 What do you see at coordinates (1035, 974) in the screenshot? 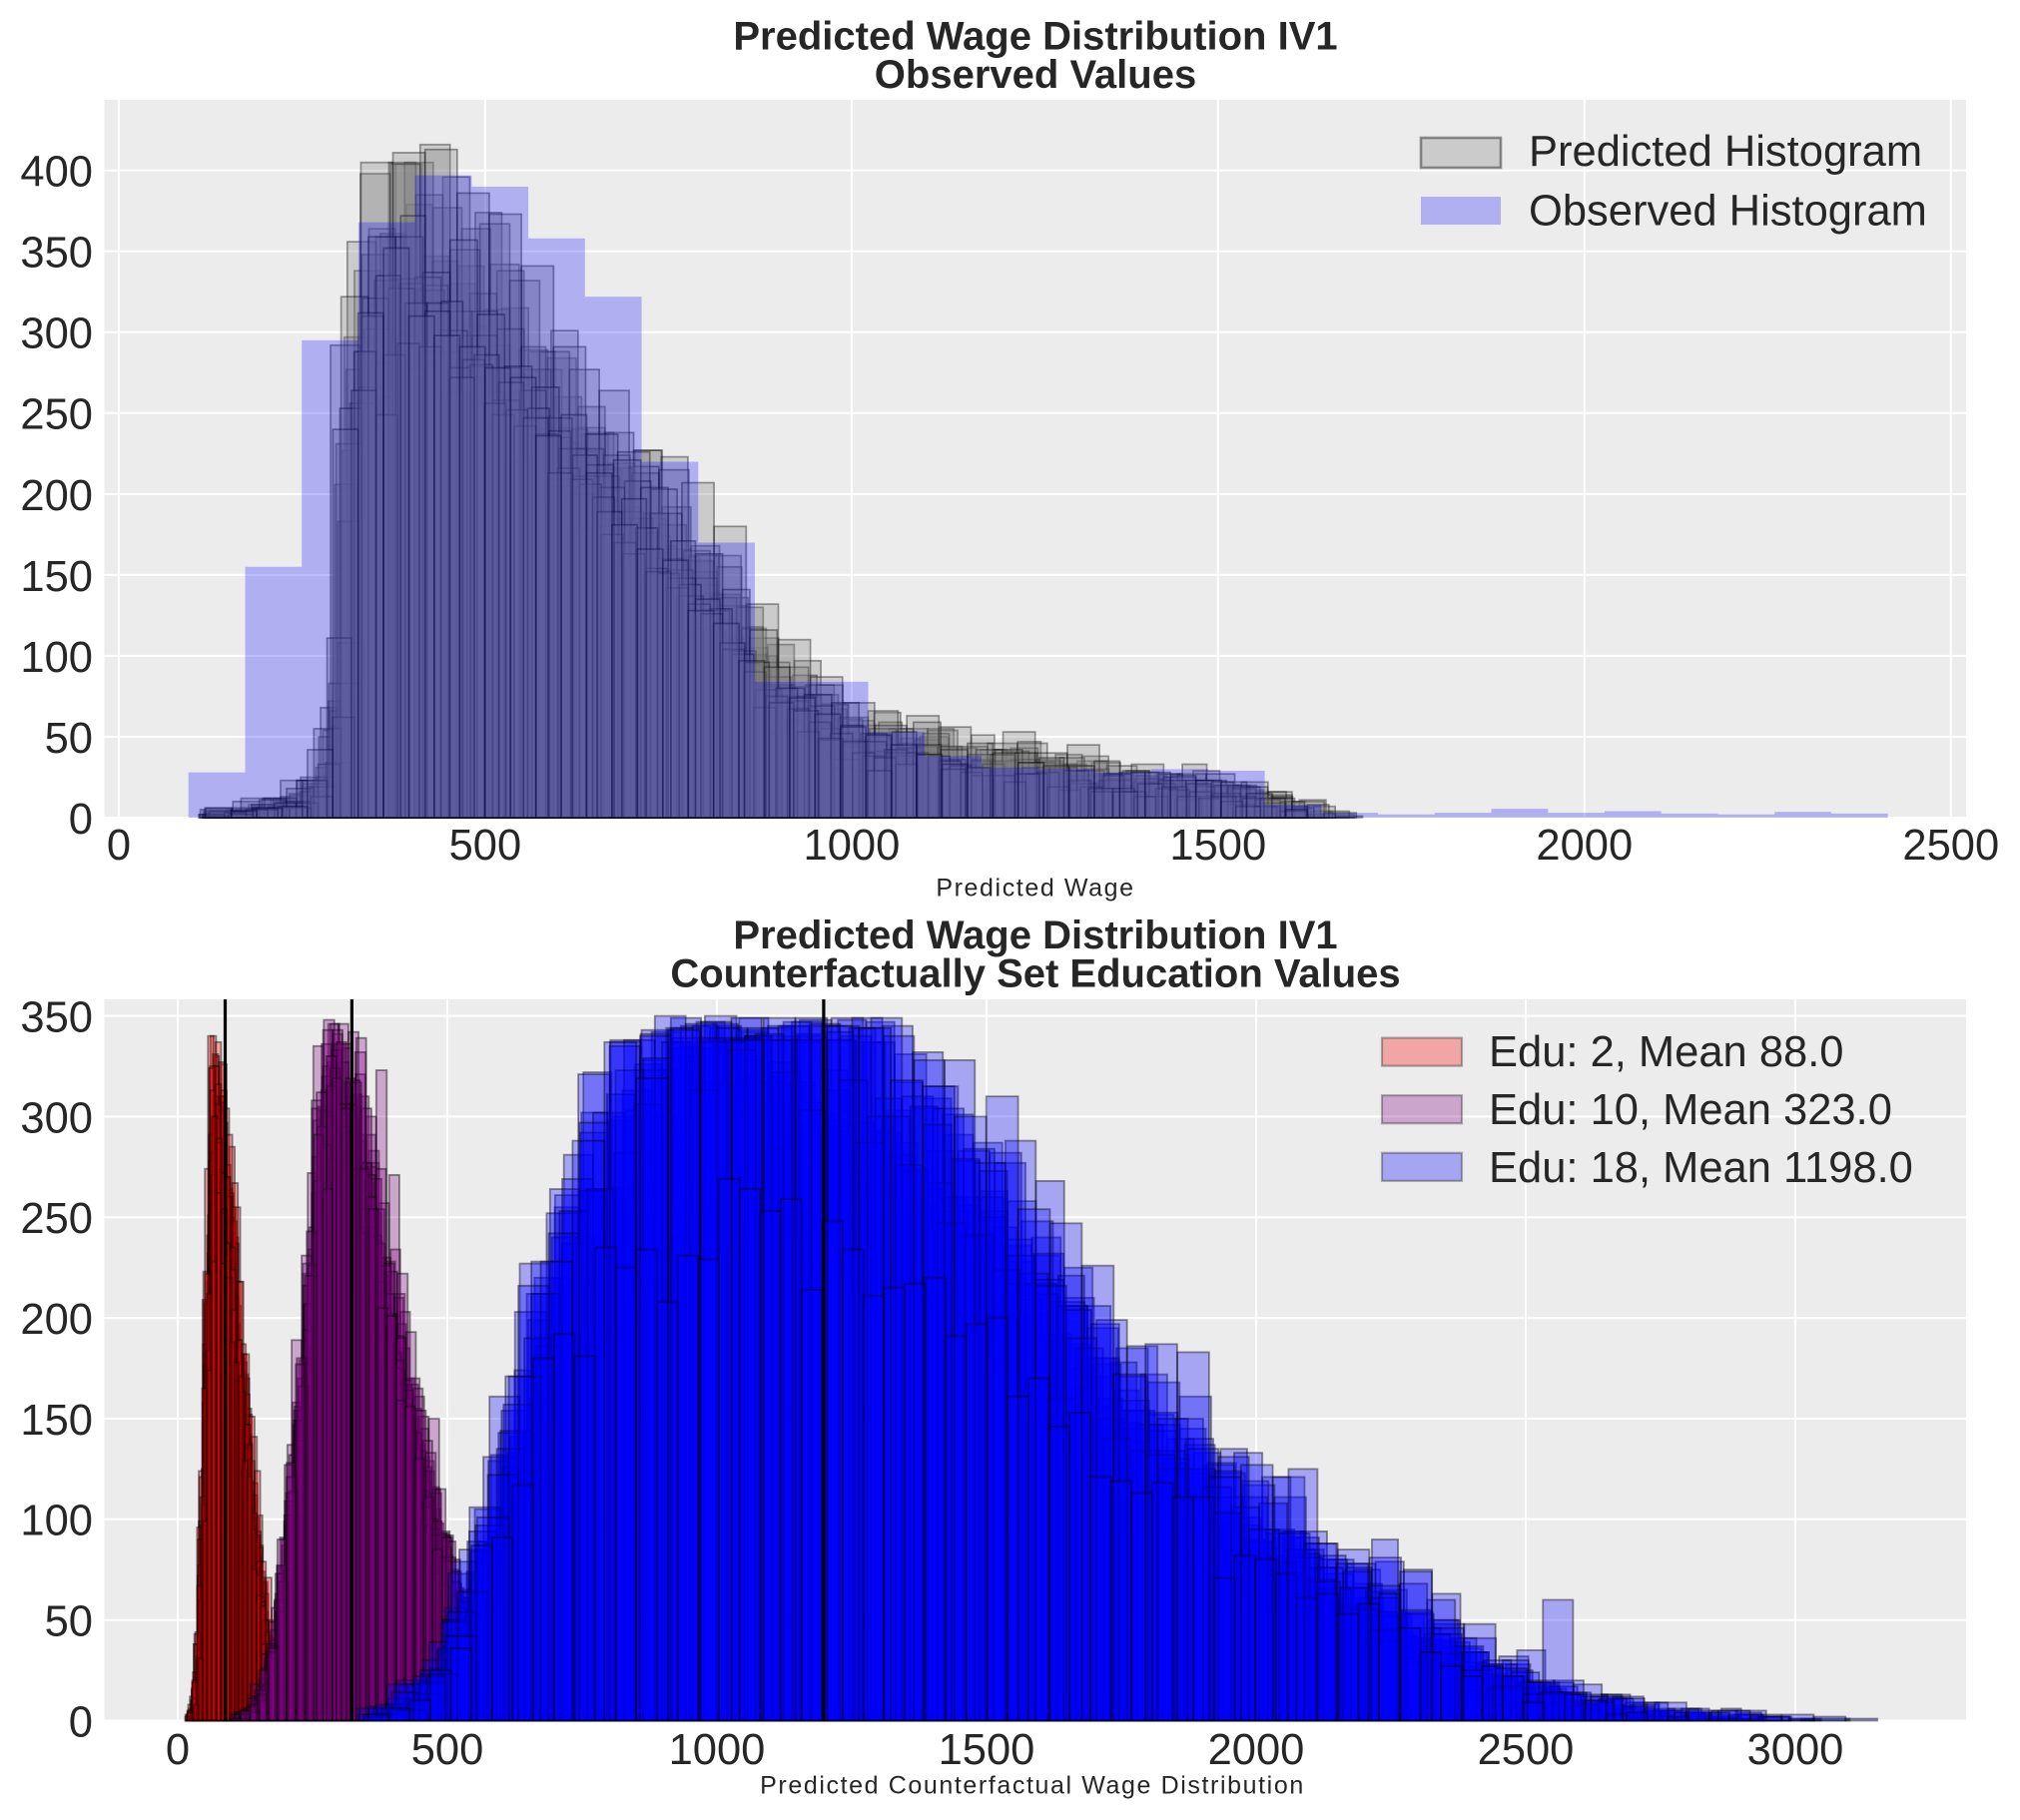
I see `svg-text:Counterfactually Set Education: Counterfactually Set Education Values` at bounding box center [1035, 974].